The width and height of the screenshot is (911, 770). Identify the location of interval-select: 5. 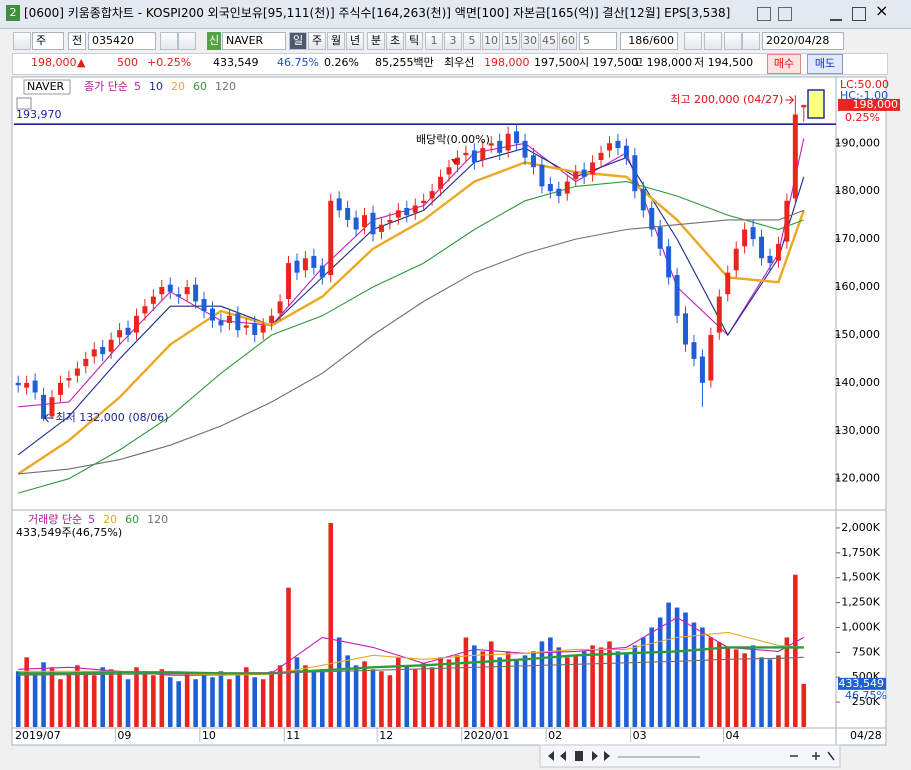
(598, 41).